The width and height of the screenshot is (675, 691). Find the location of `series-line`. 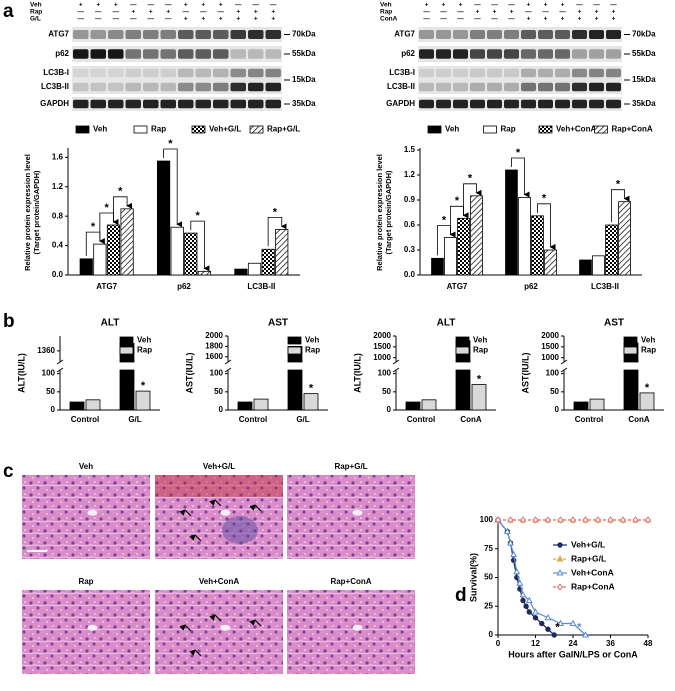

series-line is located at coordinates (526, 577).